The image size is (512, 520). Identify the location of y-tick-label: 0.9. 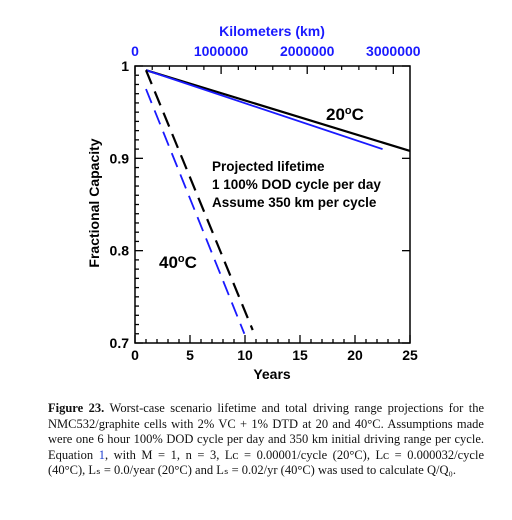
(120, 158).